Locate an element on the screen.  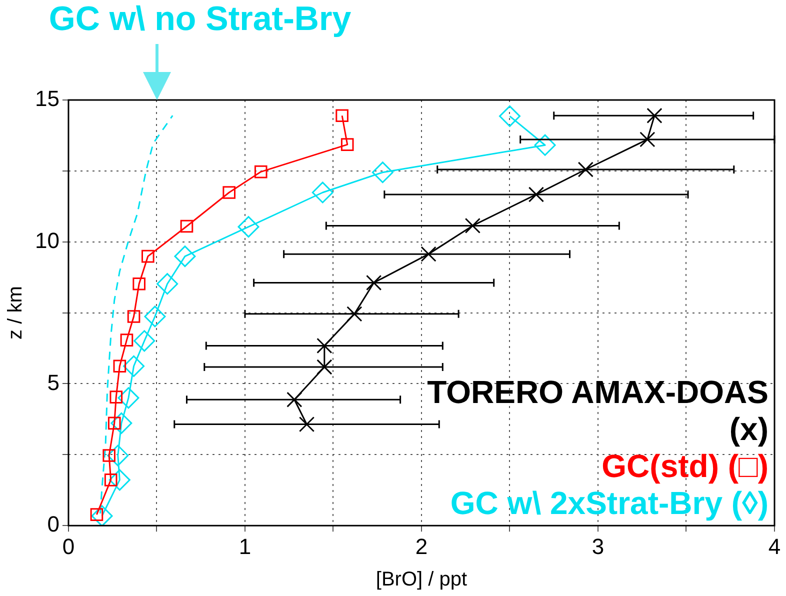
text: GC(std) (□) is located at coordinates (684, 466).